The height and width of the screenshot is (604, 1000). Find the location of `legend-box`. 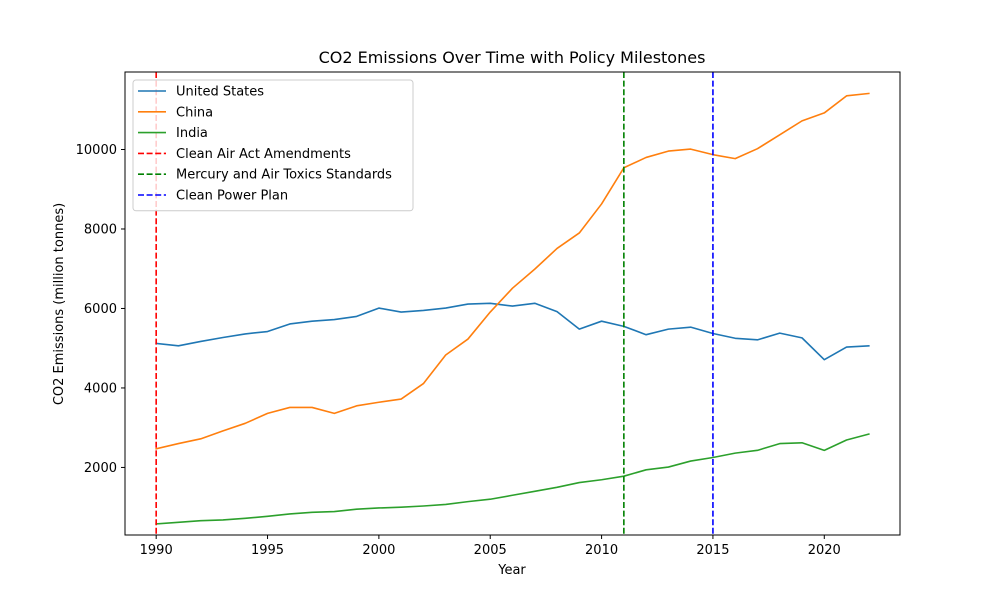

legend-box is located at coordinates (273, 145).